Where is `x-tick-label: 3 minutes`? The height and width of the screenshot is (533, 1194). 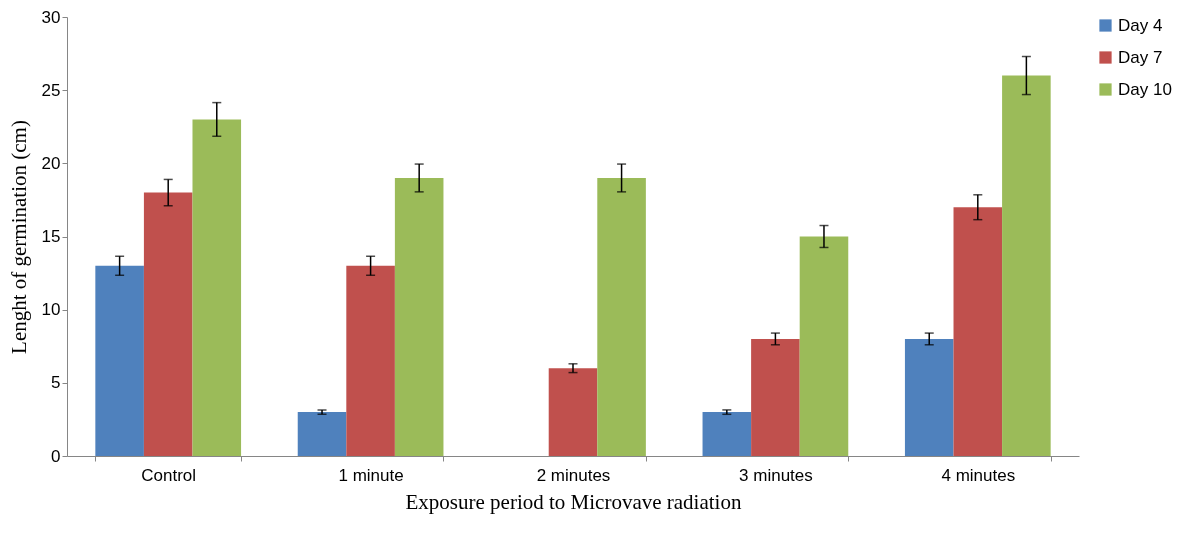 x-tick-label: 3 minutes is located at coordinates (776, 475).